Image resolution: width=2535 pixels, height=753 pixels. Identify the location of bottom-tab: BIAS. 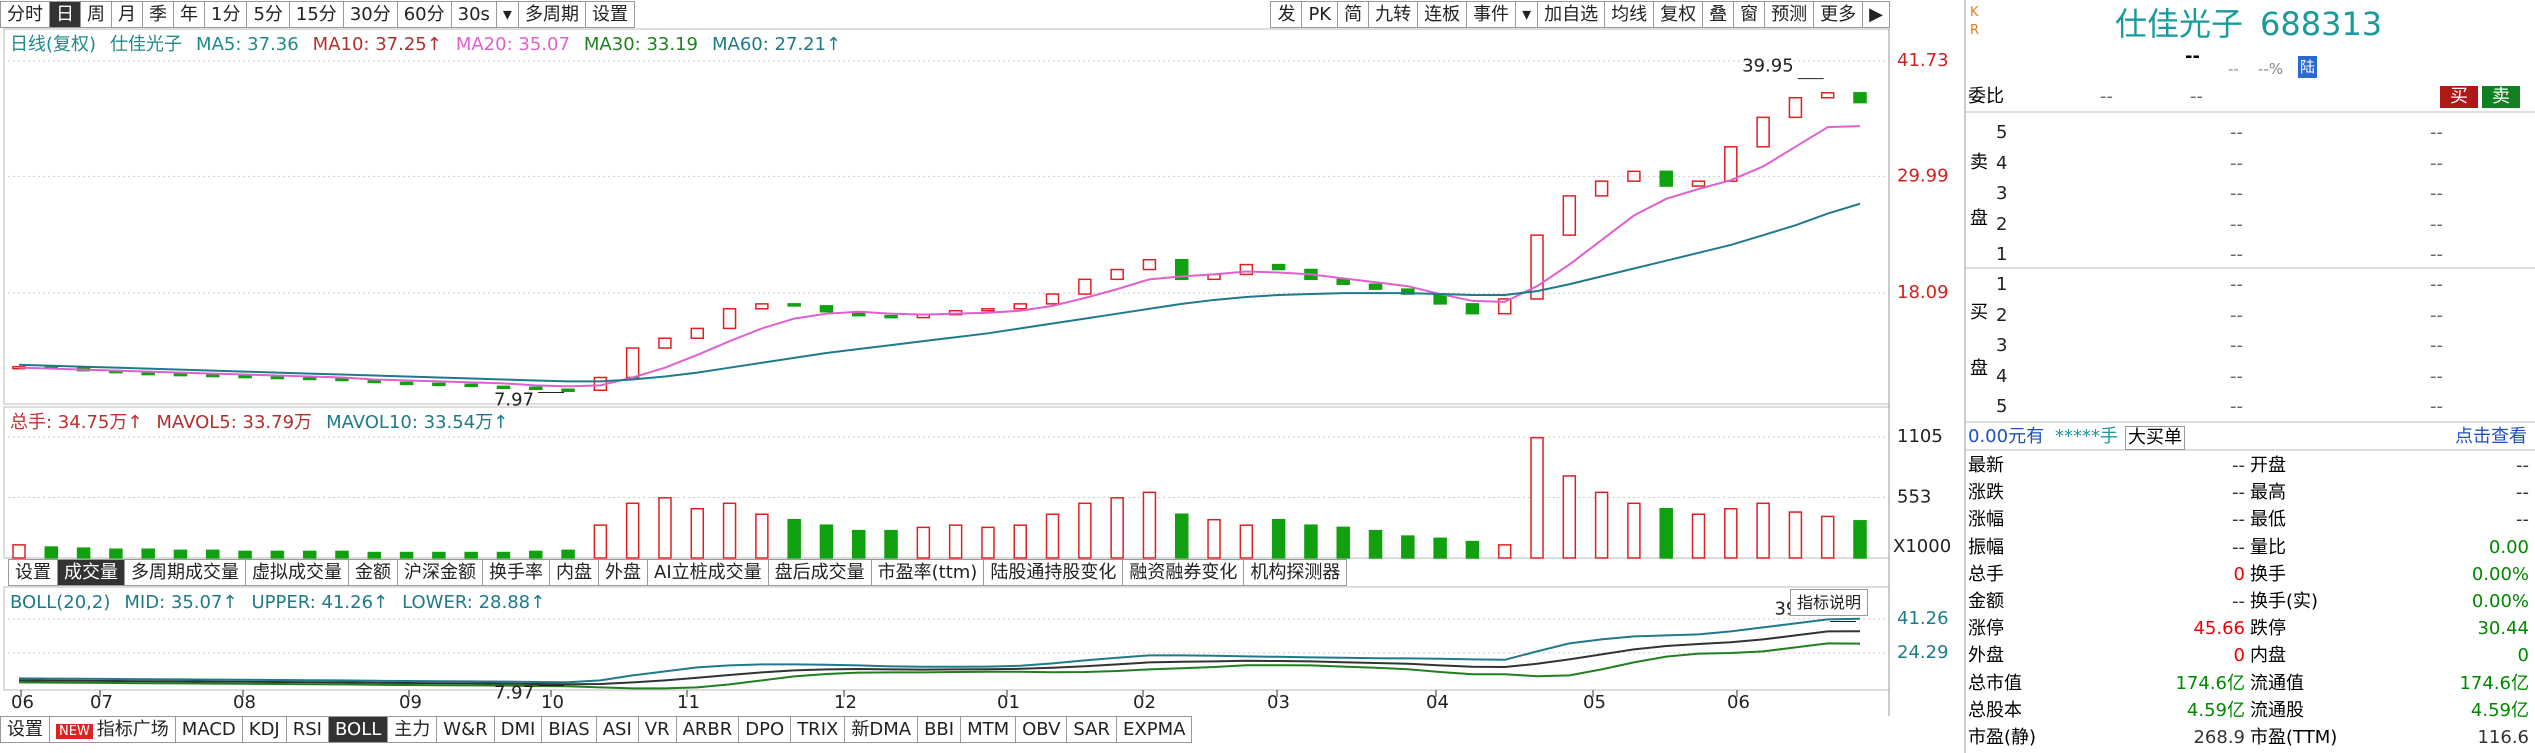
(569, 729).